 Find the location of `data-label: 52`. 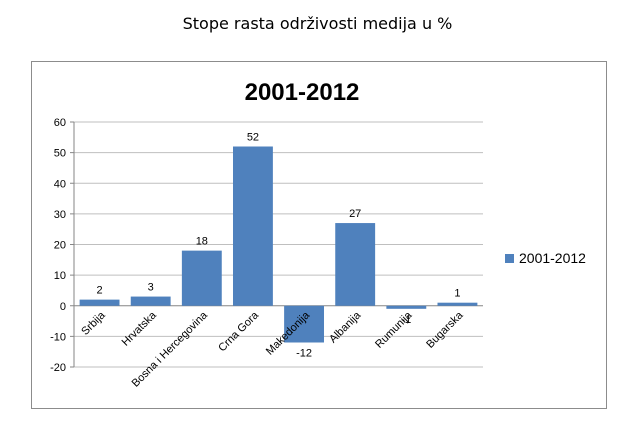

data-label: 52 is located at coordinates (253, 138).